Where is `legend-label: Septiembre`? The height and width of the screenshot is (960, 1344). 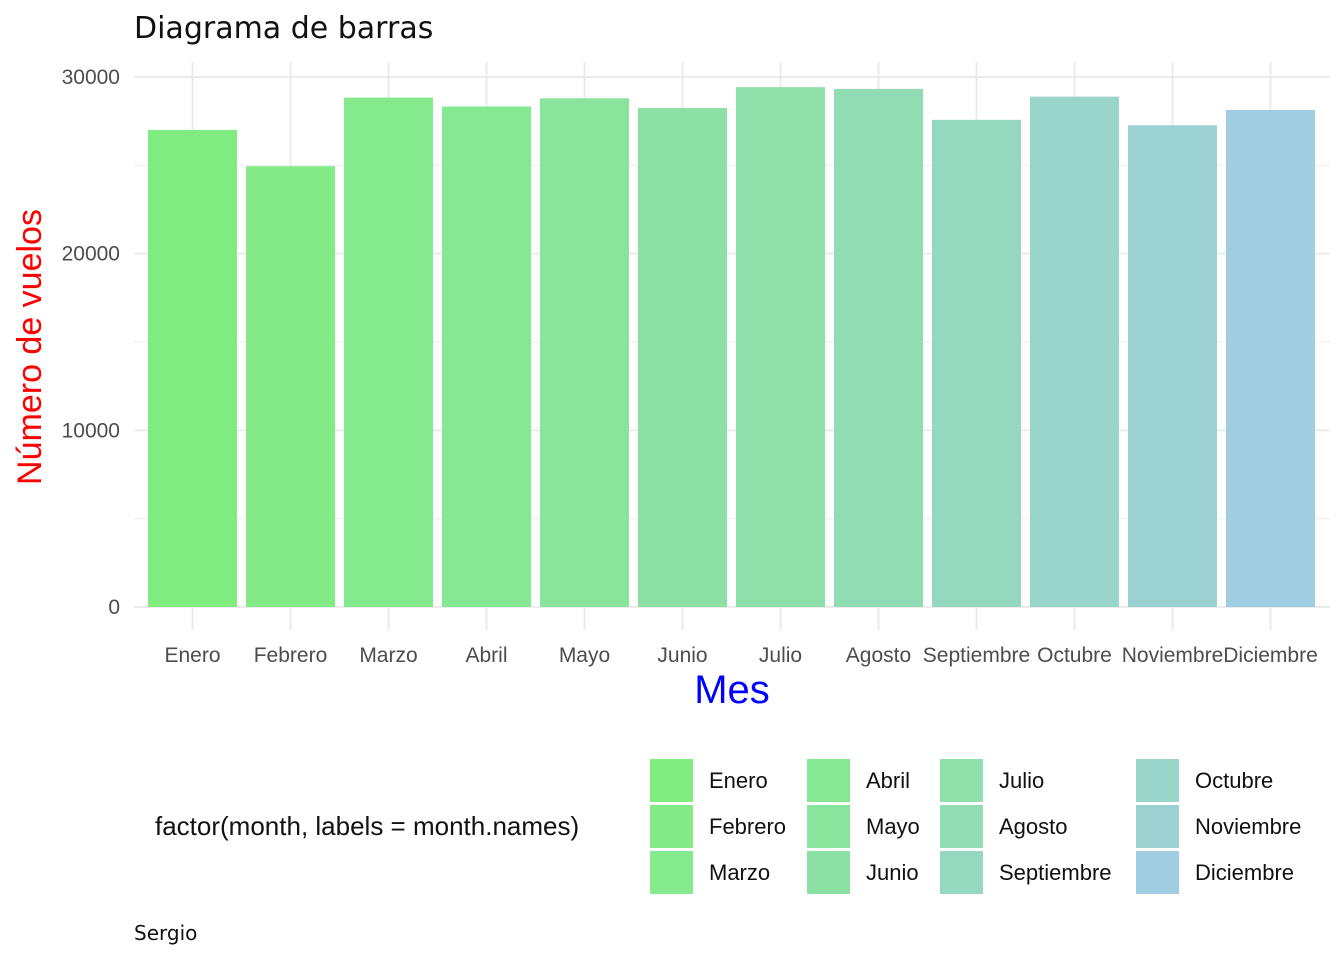 legend-label: Septiembre is located at coordinates (1055, 872).